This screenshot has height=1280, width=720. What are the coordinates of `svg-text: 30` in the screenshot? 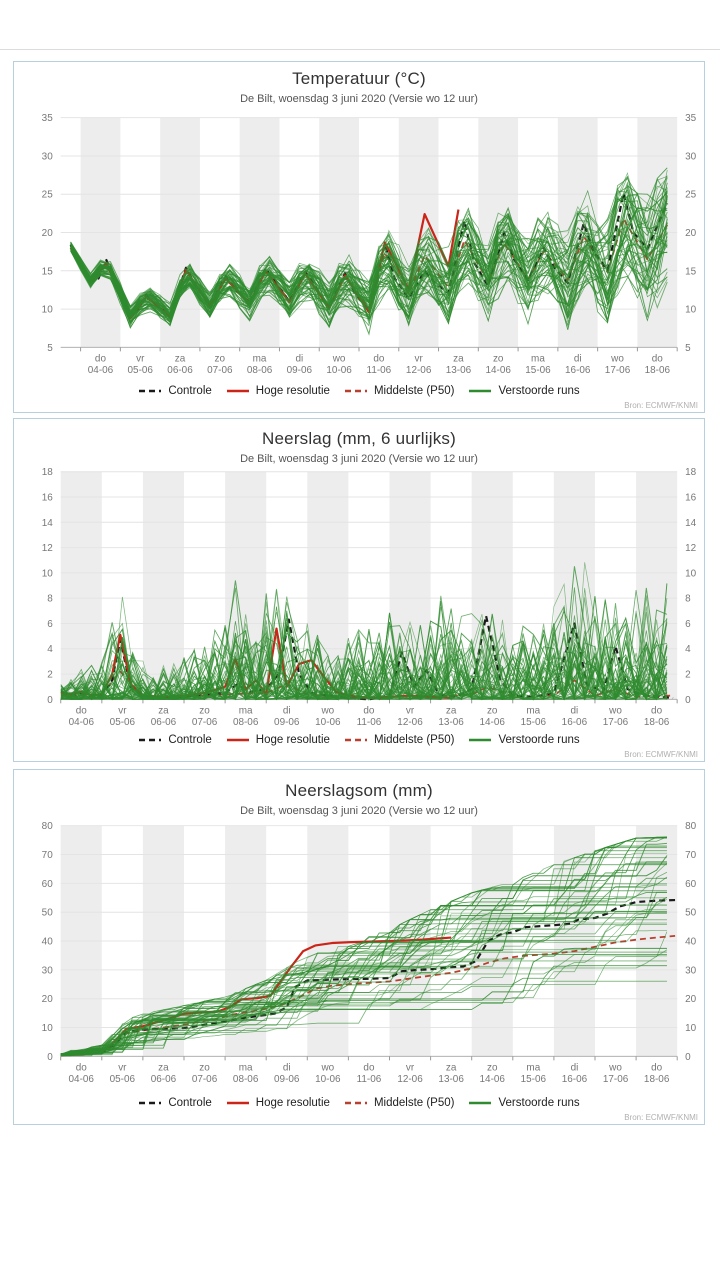 It's located at (691, 156).